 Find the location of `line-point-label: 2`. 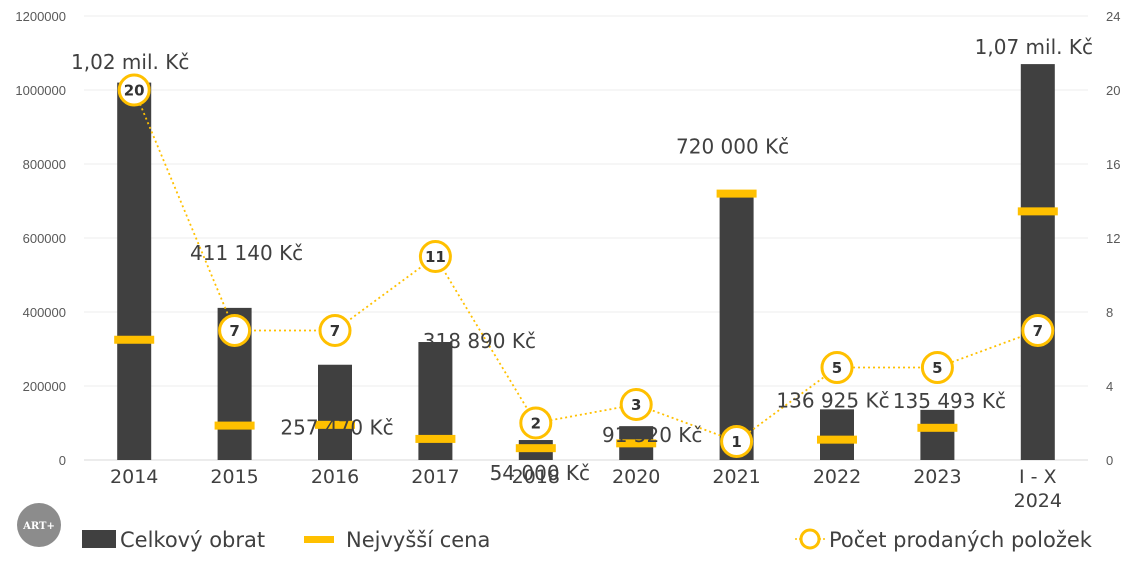

line-point-label: 2 is located at coordinates (536, 424).